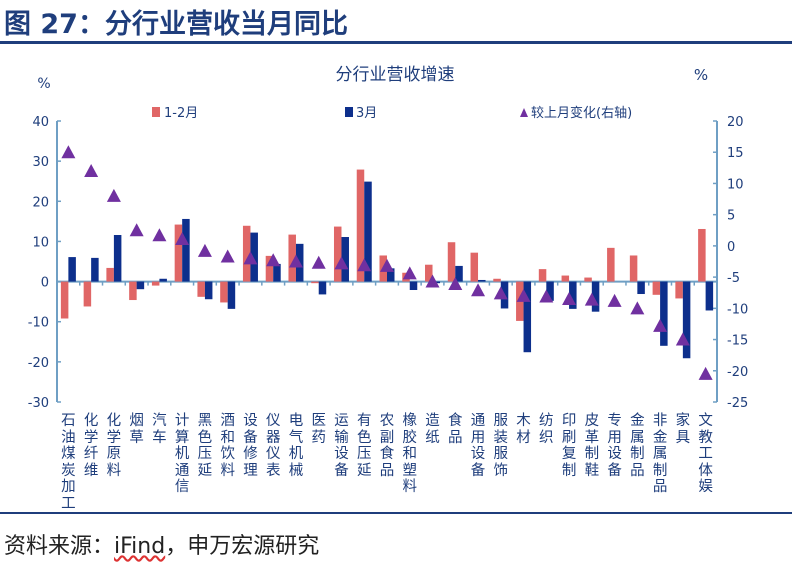 This screenshot has width=792, height=564. I want to click on source-brand: iFind, so click(140, 546).